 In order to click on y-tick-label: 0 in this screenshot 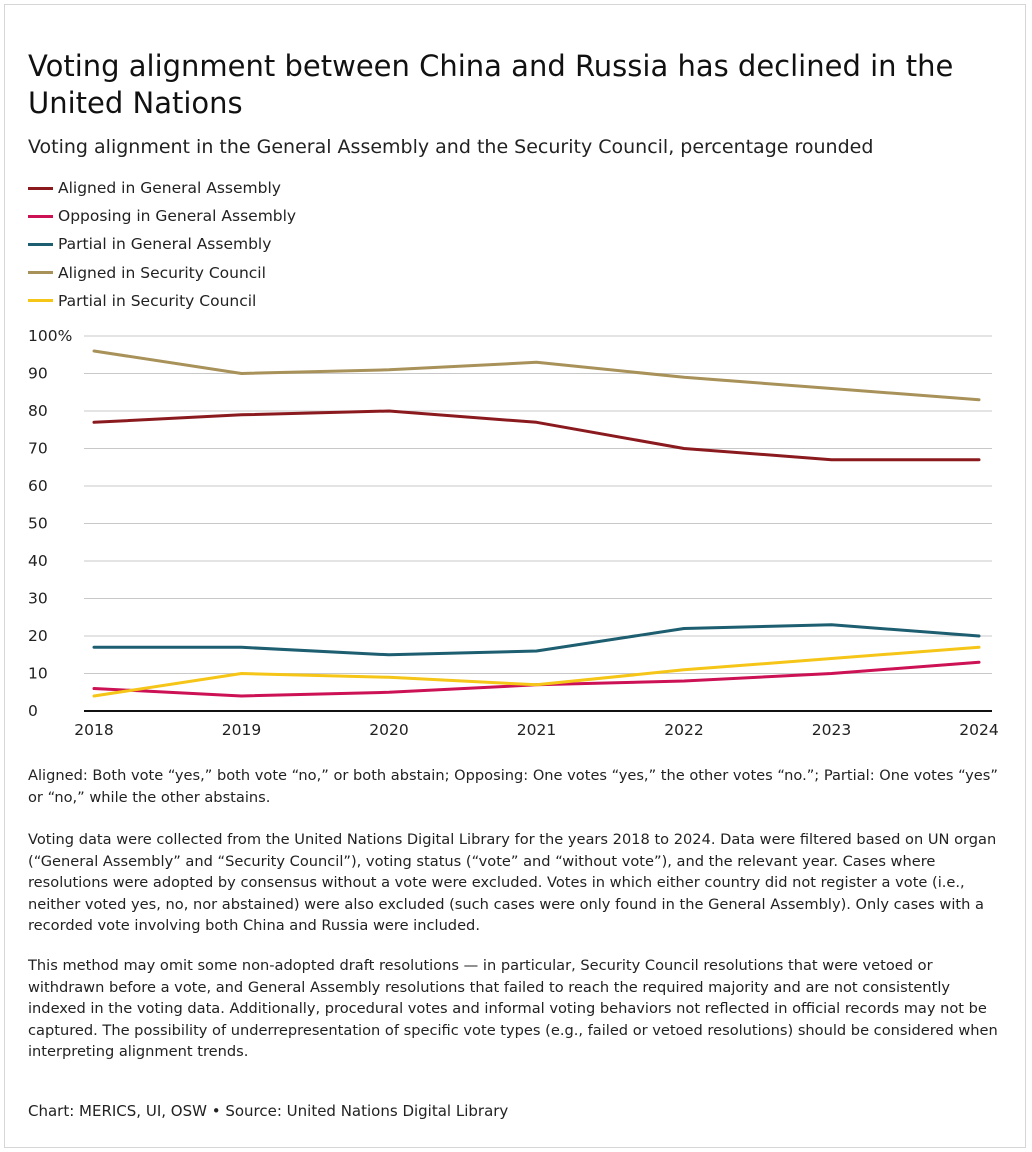, I will do `click(33, 711)`.